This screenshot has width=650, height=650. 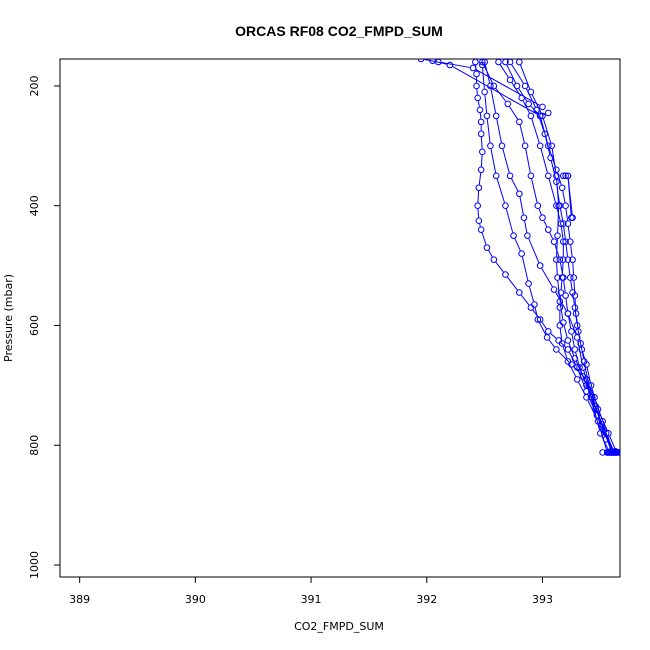 I want to click on y-tick-label: 1000, so click(x=34, y=565).